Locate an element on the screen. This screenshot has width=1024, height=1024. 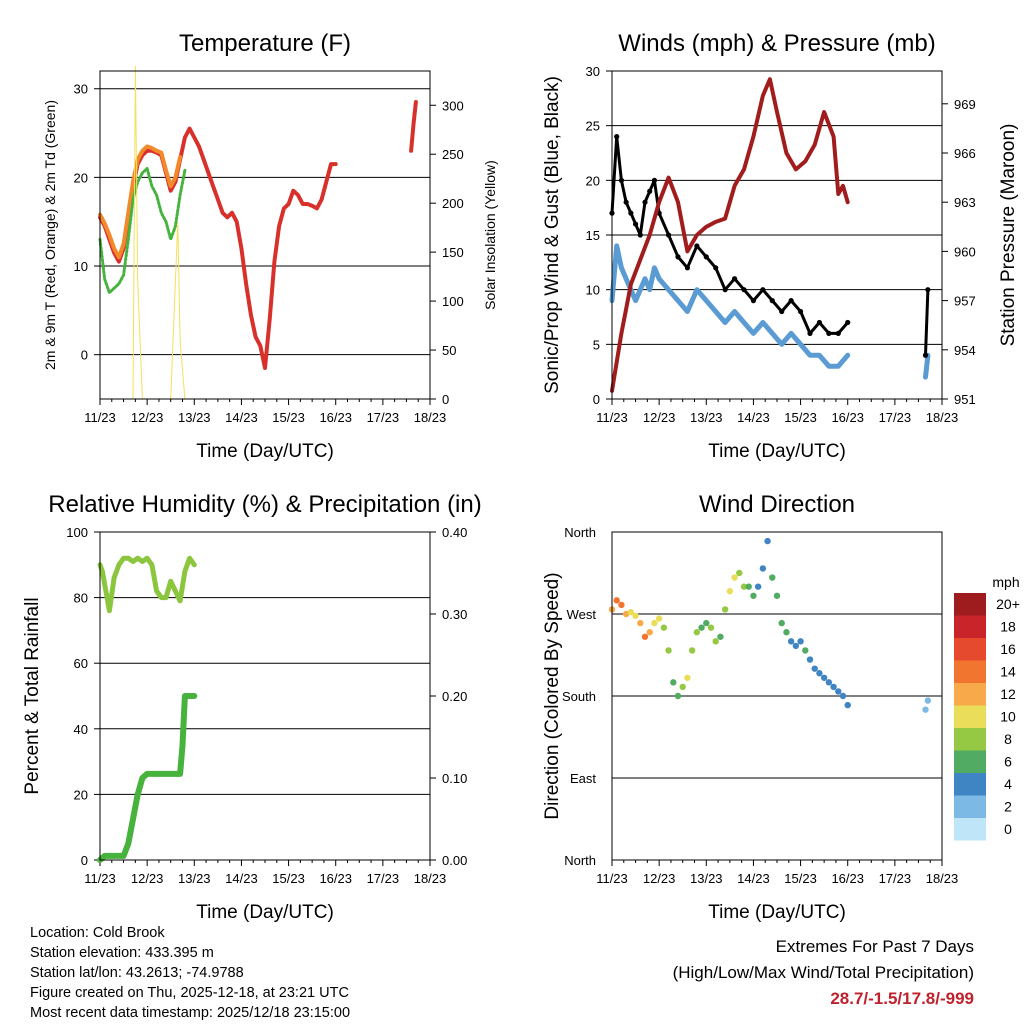
humidity-precip-xtick-label: 16/23 is located at coordinates (335, 878).